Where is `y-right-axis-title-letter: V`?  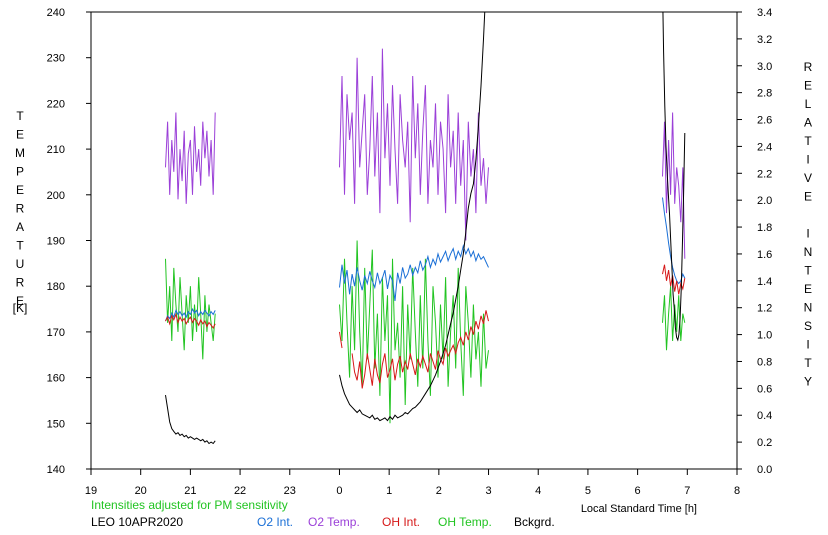
y-right-axis-title-letter: V is located at coordinates (808, 178).